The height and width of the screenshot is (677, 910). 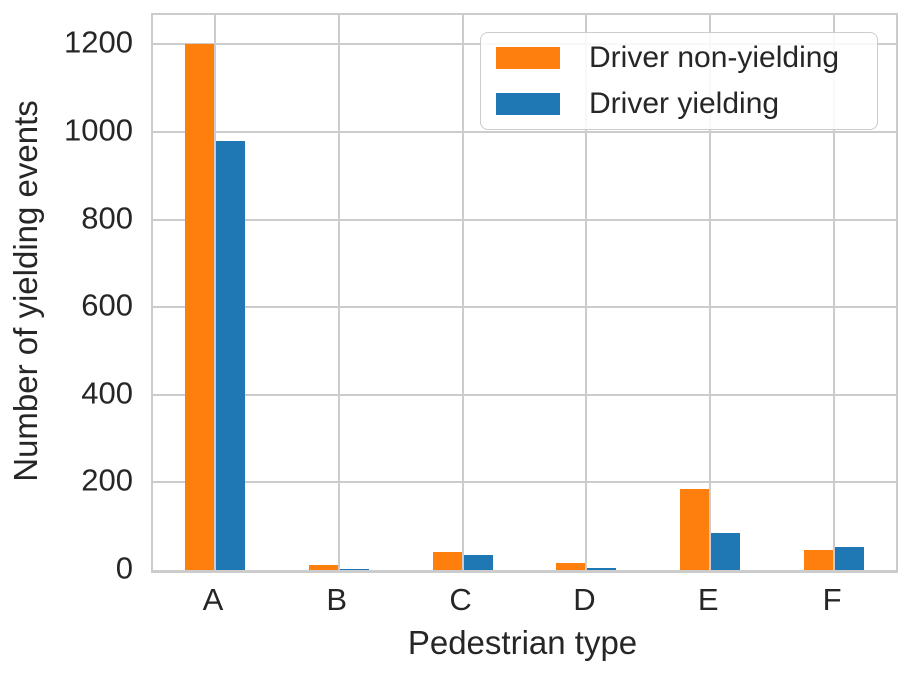 I want to click on x-tick-label-C: C, so click(x=460, y=599).